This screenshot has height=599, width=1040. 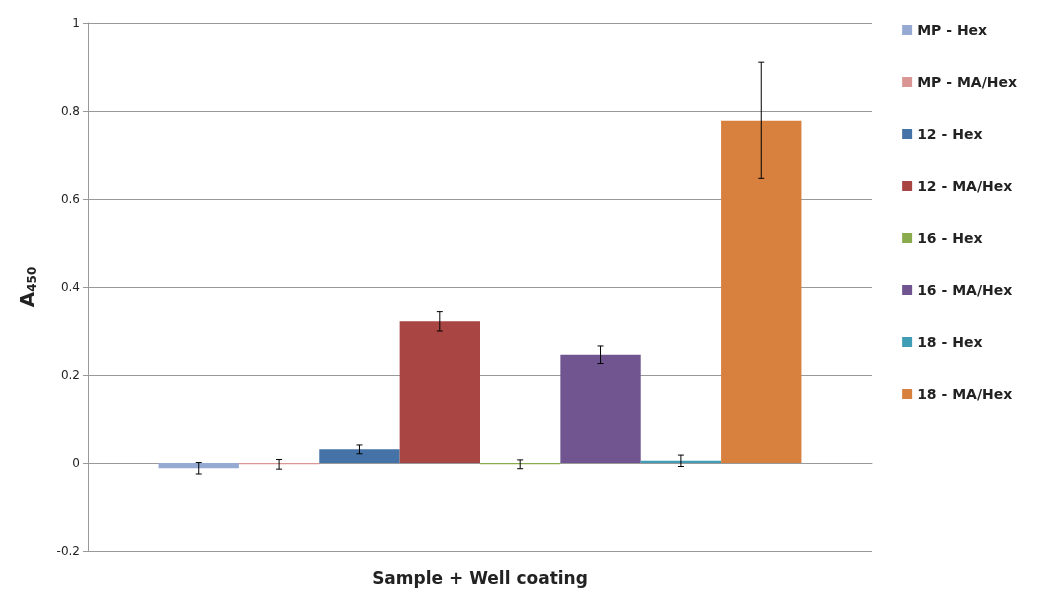 What do you see at coordinates (76, 463) in the screenshot?
I see `y-tick-label: 0` at bounding box center [76, 463].